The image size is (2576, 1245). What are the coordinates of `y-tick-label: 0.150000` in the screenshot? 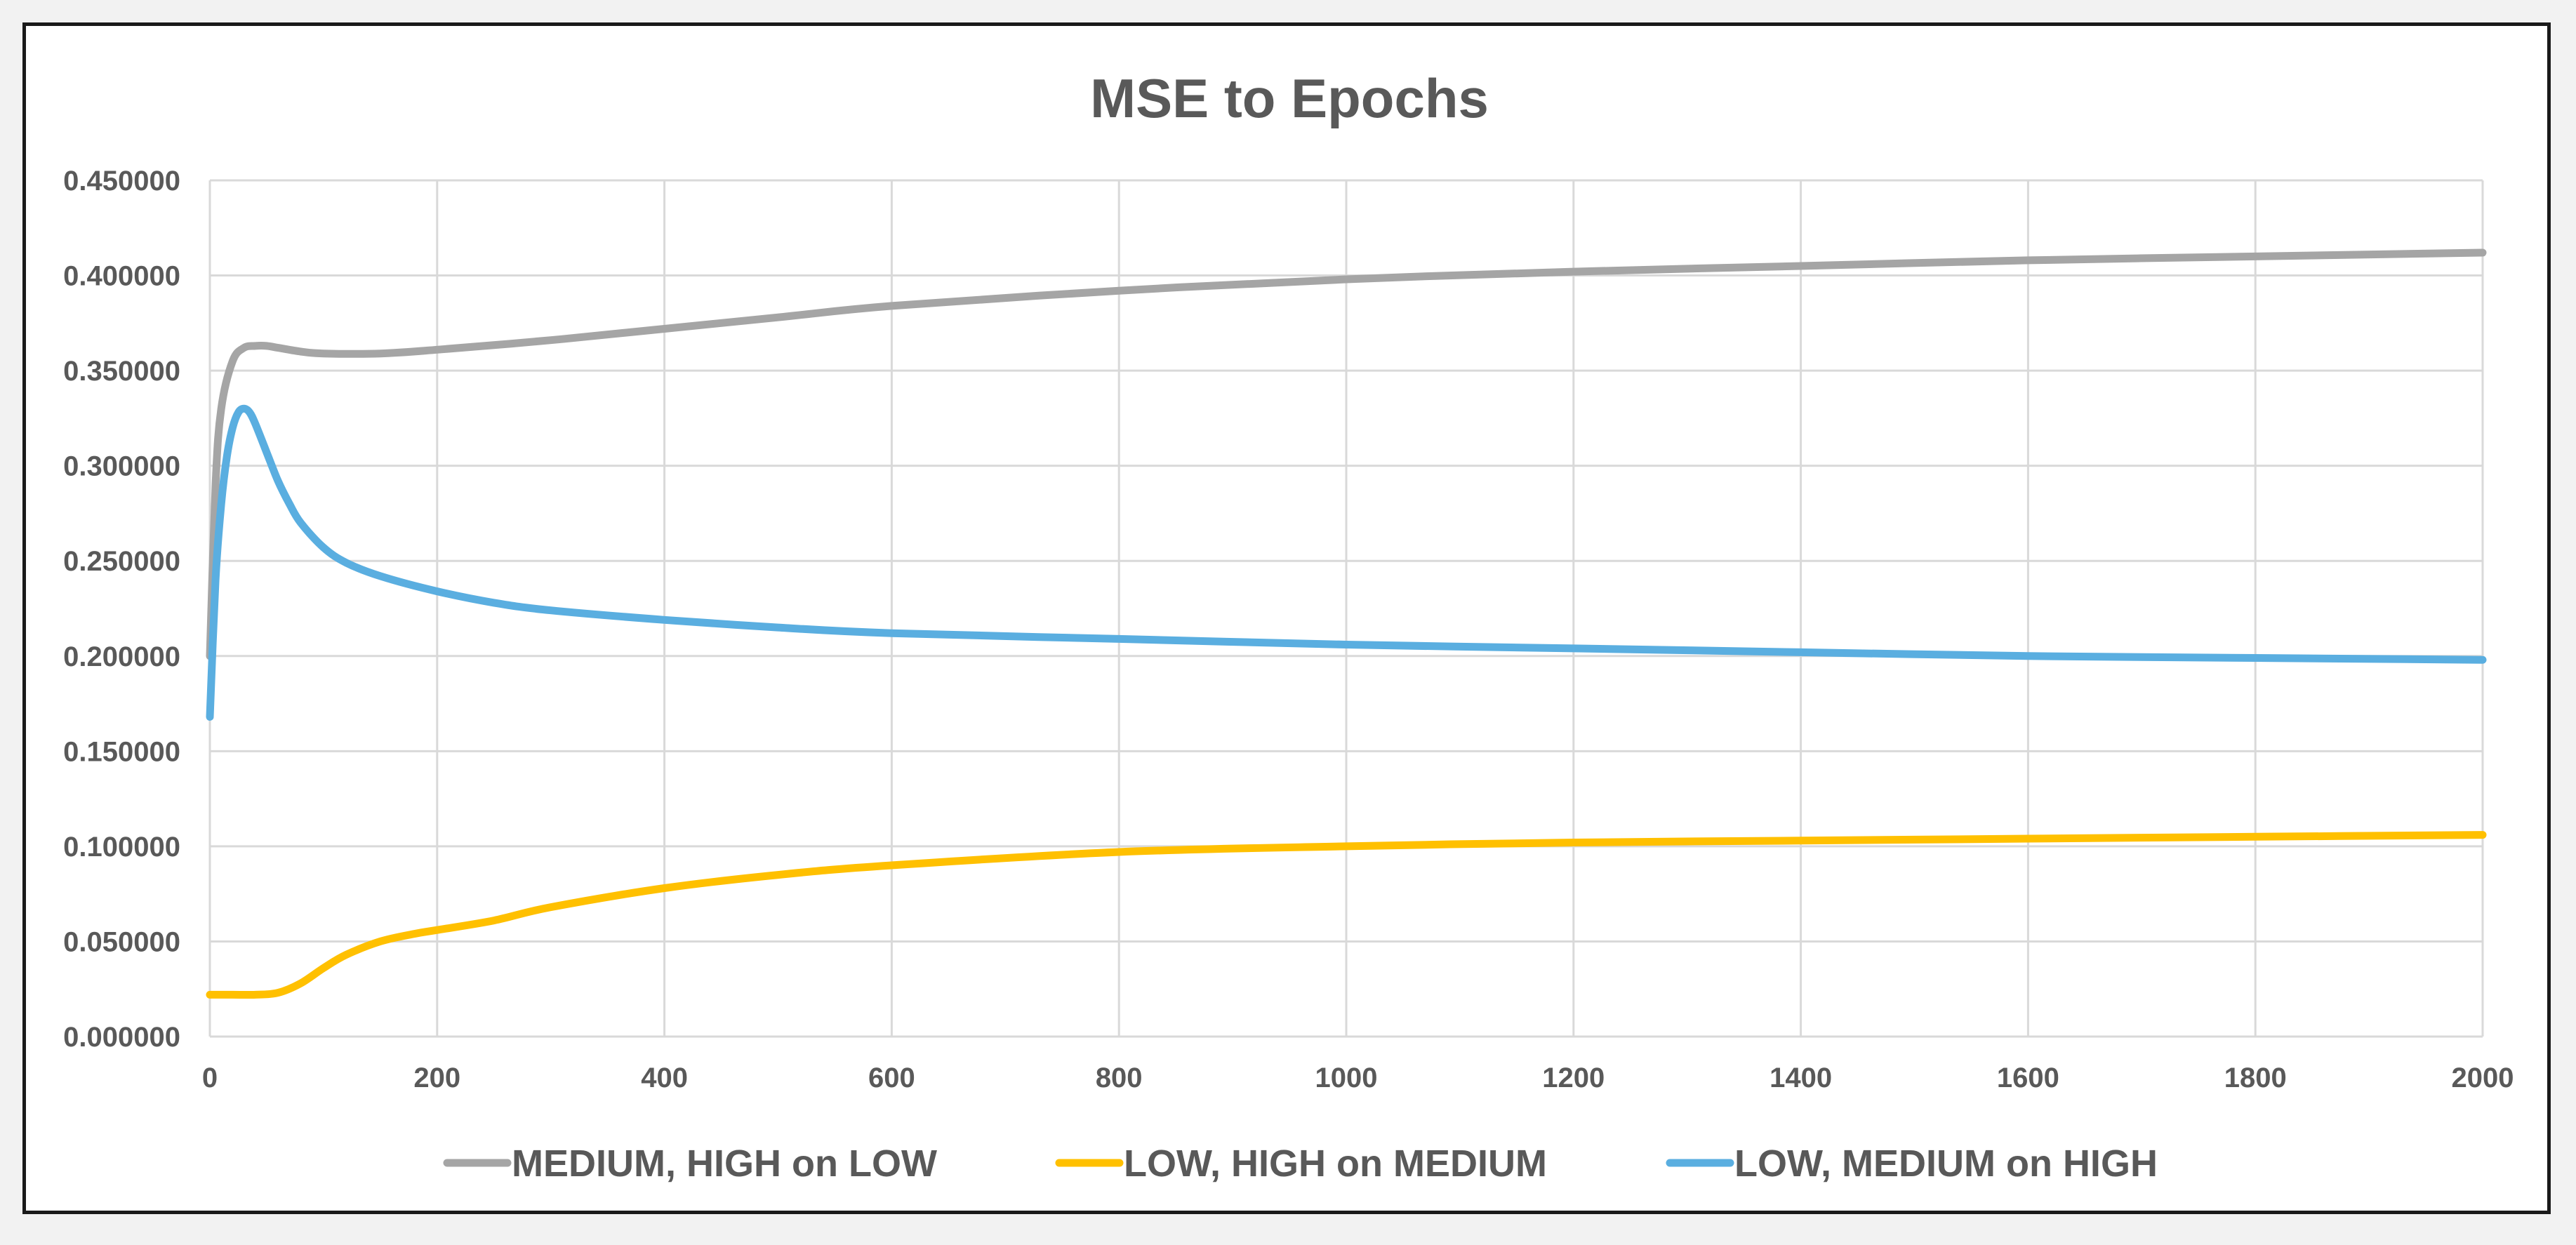 It's located at (122, 751).